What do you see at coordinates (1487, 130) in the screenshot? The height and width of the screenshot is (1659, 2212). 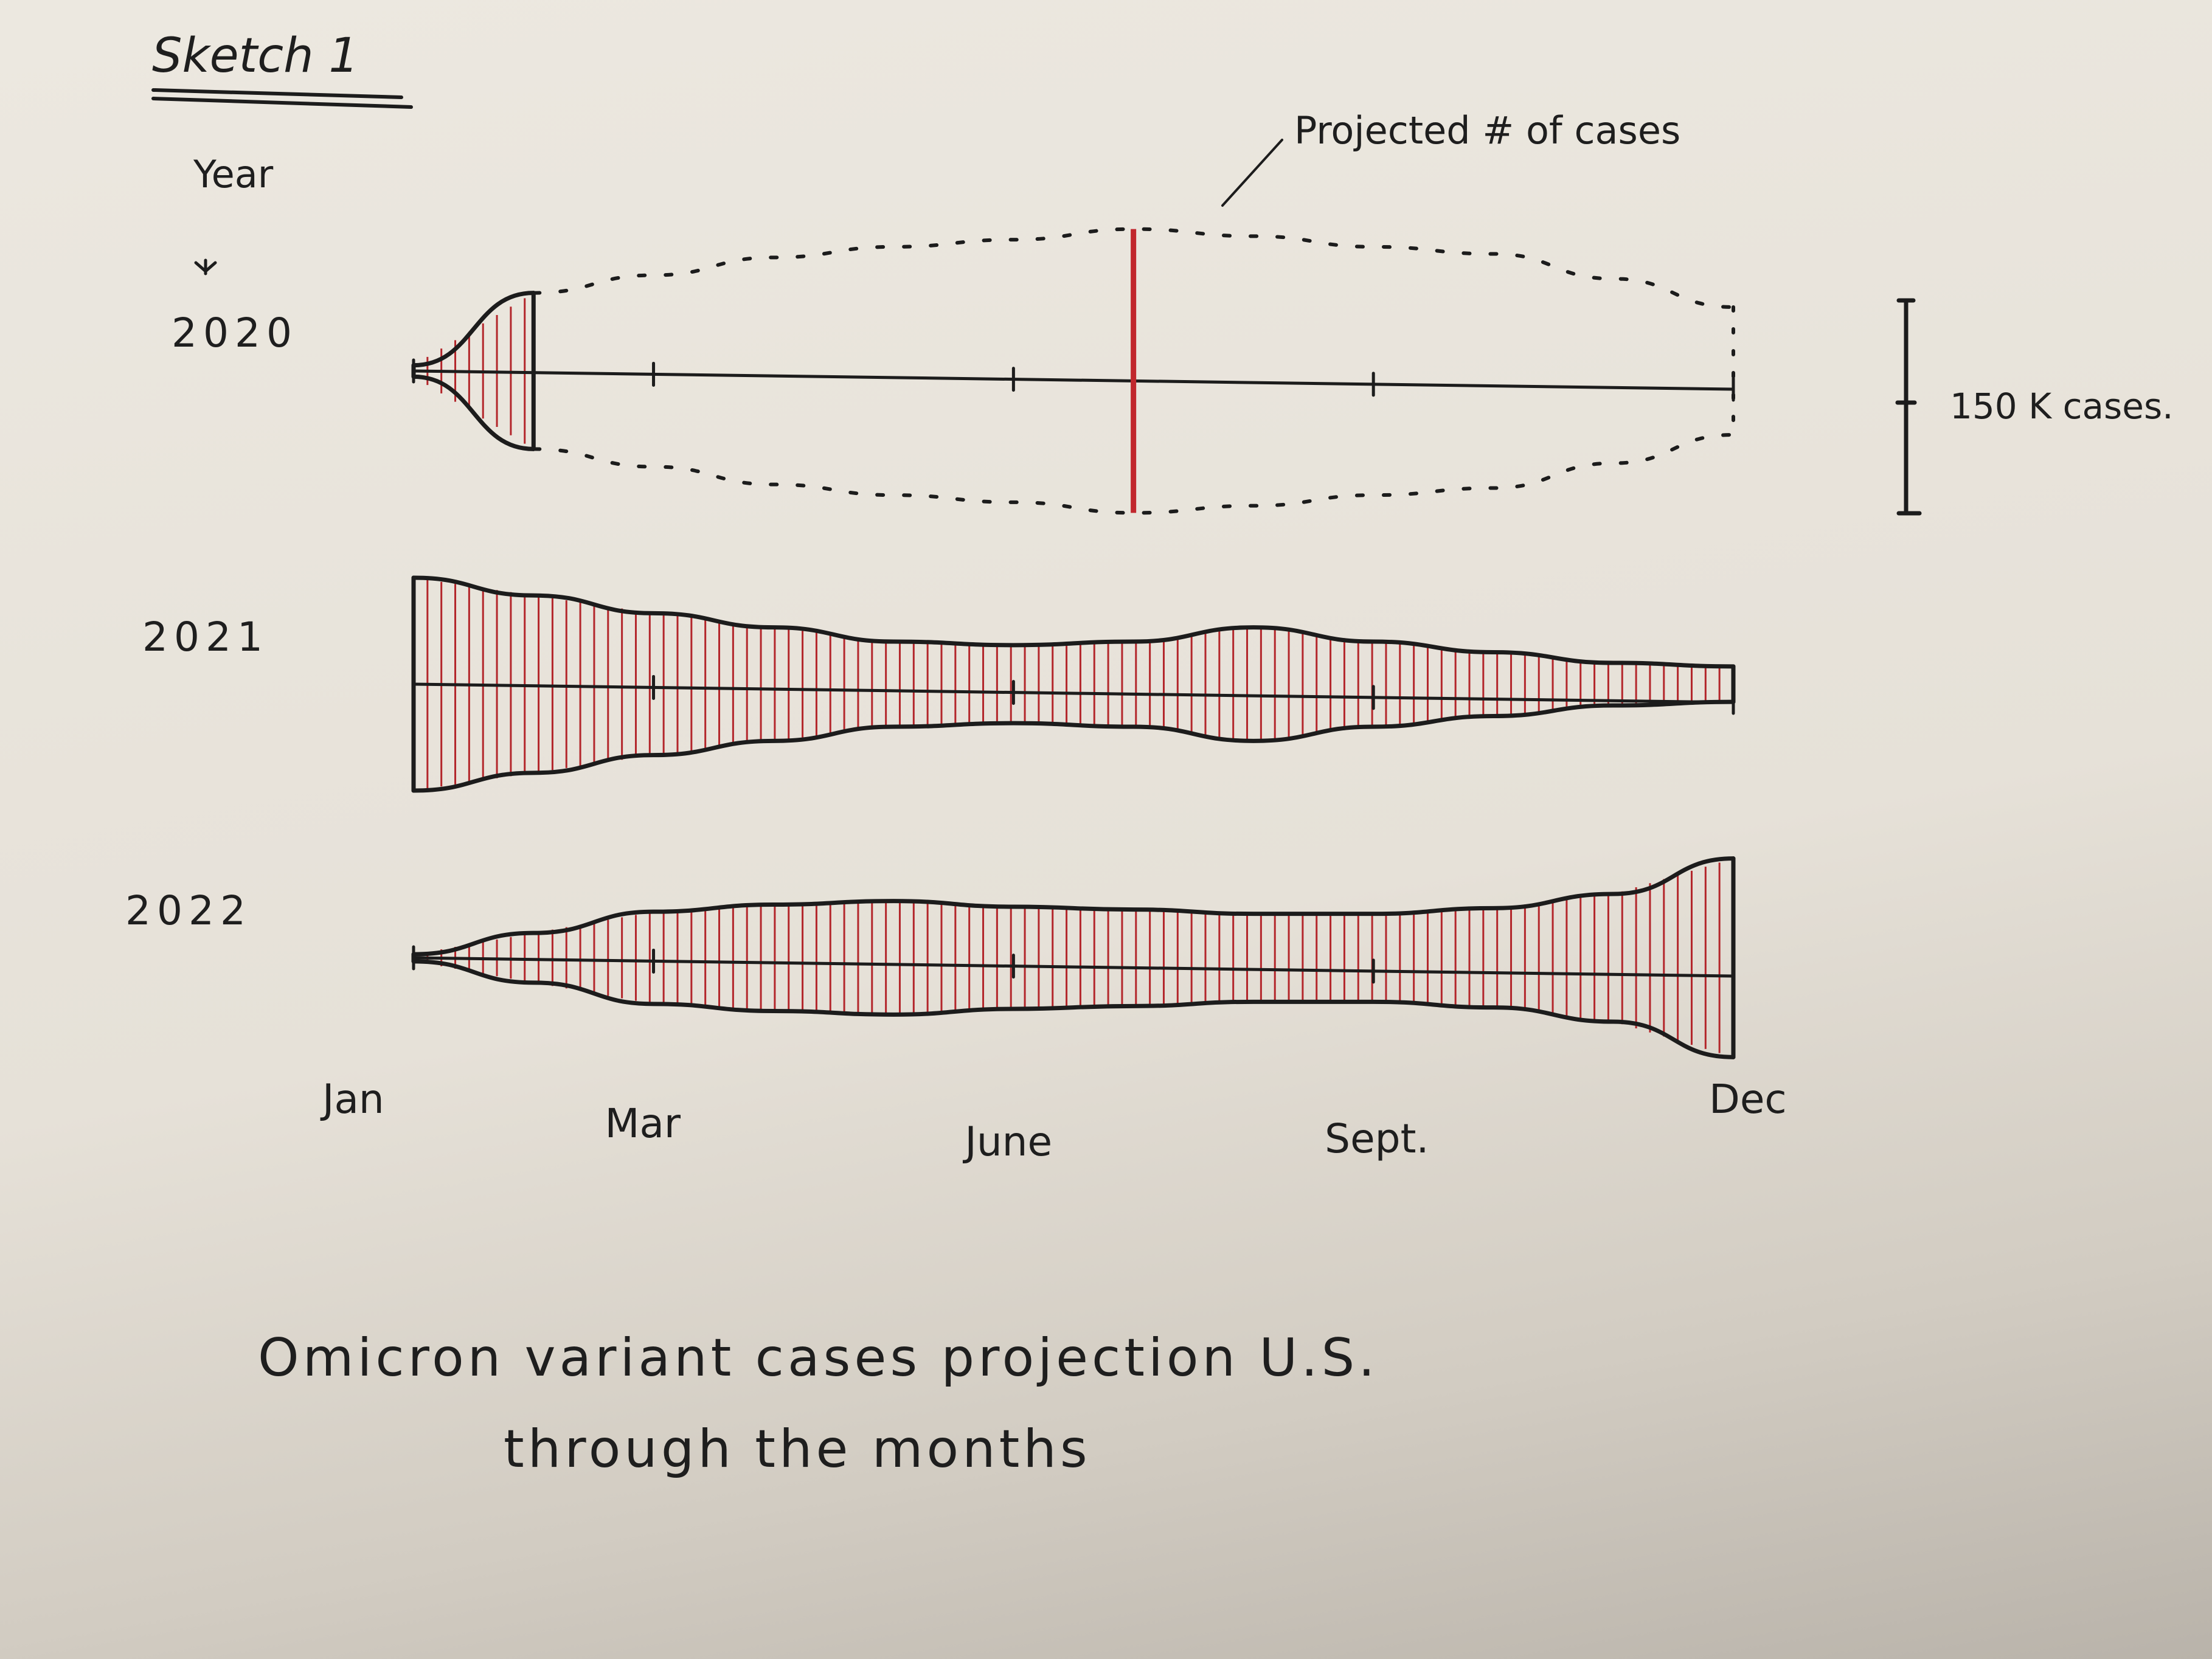 I see `annotation-text: Projected # of cases` at bounding box center [1487, 130].